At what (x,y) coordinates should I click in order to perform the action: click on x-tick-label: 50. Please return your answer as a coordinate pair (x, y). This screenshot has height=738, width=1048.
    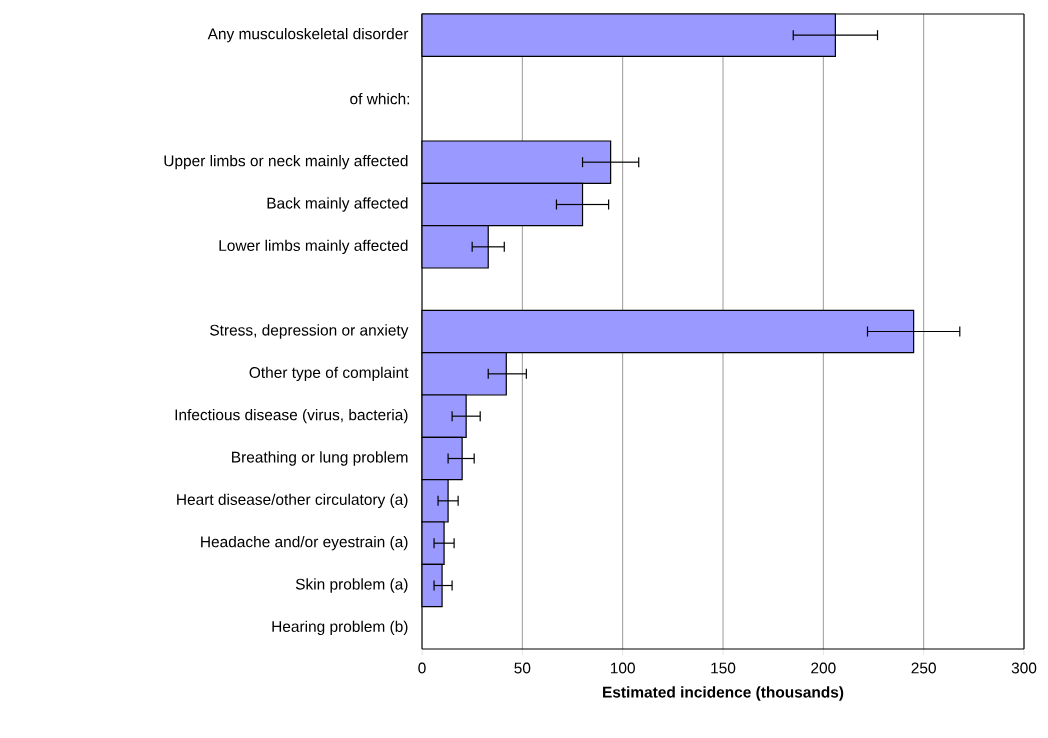
    Looking at the image, I should click on (522, 668).